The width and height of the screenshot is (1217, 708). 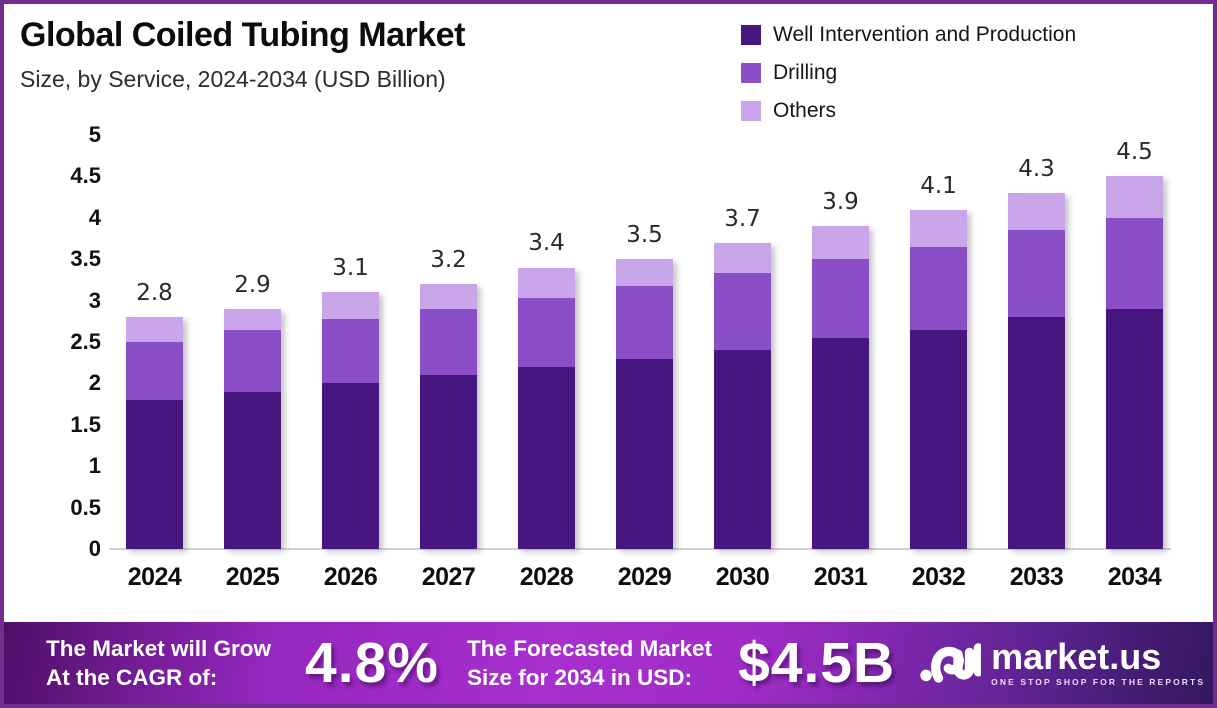 What do you see at coordinates (546, 577) in the screenshot?
I see `x-axis-tick-label: 2028` at bounding box center [546, 577].